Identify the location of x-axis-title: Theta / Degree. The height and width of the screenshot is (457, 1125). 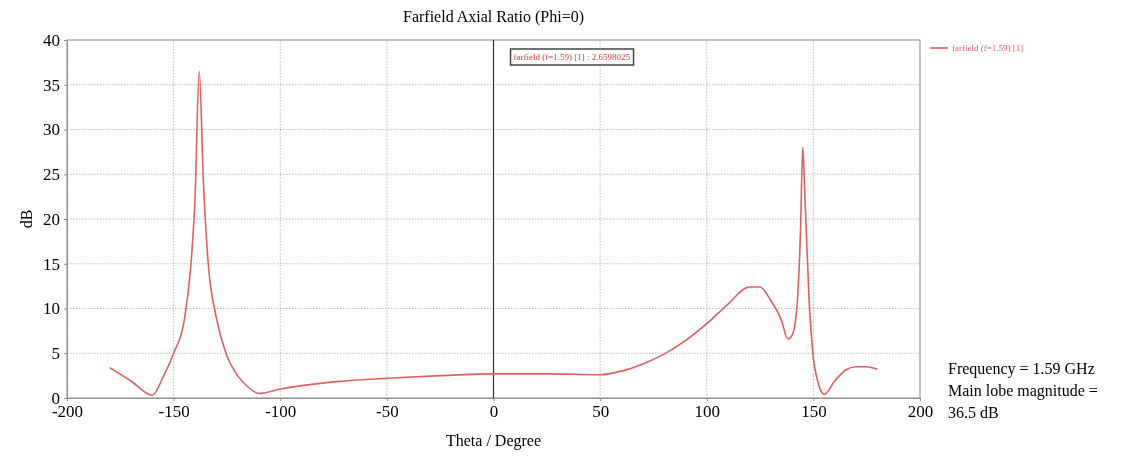
(493, 441).